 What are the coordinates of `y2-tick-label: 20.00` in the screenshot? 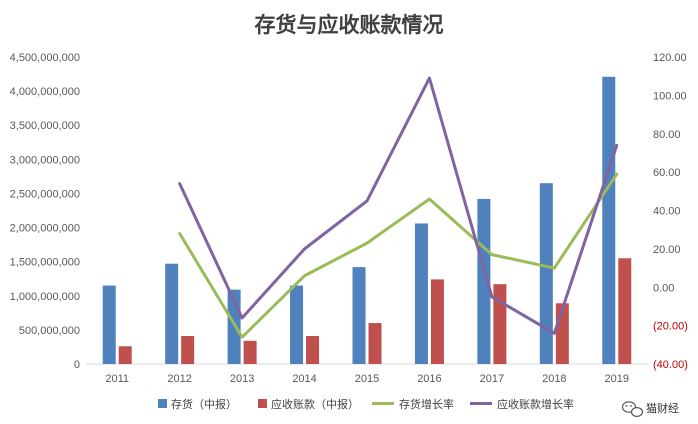 It's located at (667, 250).